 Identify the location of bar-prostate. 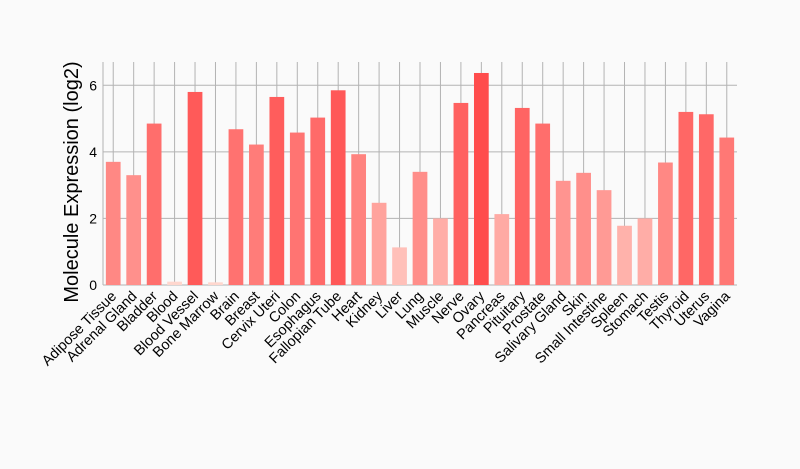
(543, 204).